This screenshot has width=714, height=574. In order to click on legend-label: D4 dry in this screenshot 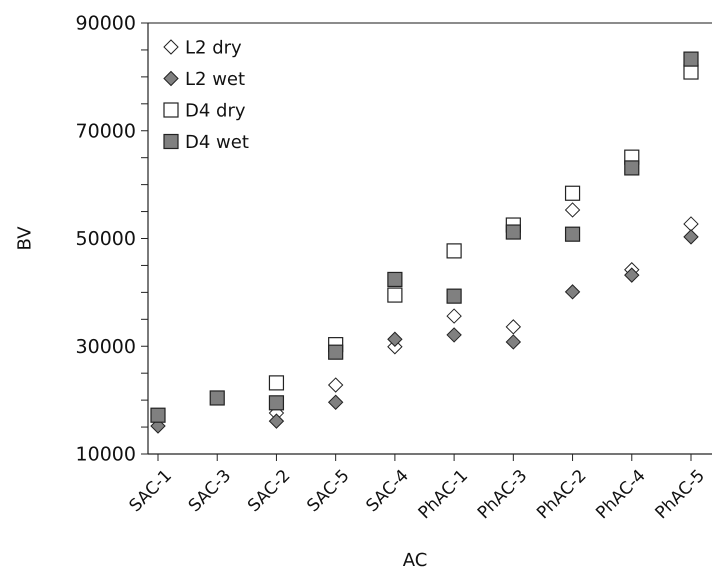, I will do `click(215, 111)`.